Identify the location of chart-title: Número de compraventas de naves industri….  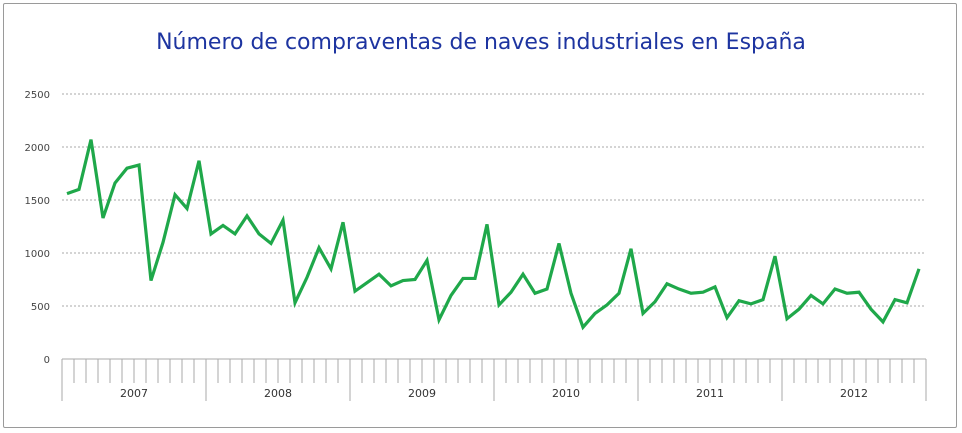
(481, 42).